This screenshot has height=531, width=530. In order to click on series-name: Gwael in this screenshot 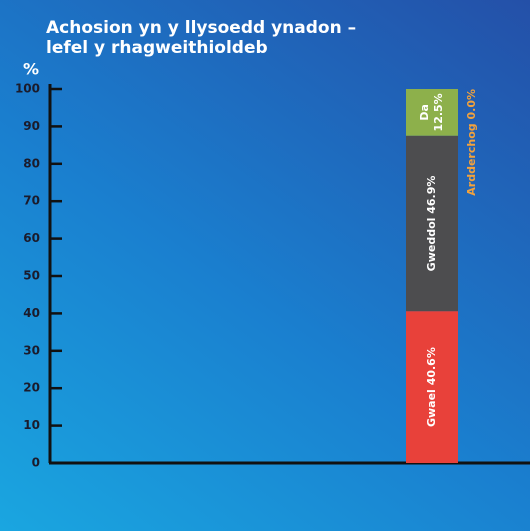, I will do `click(431, 408)`.